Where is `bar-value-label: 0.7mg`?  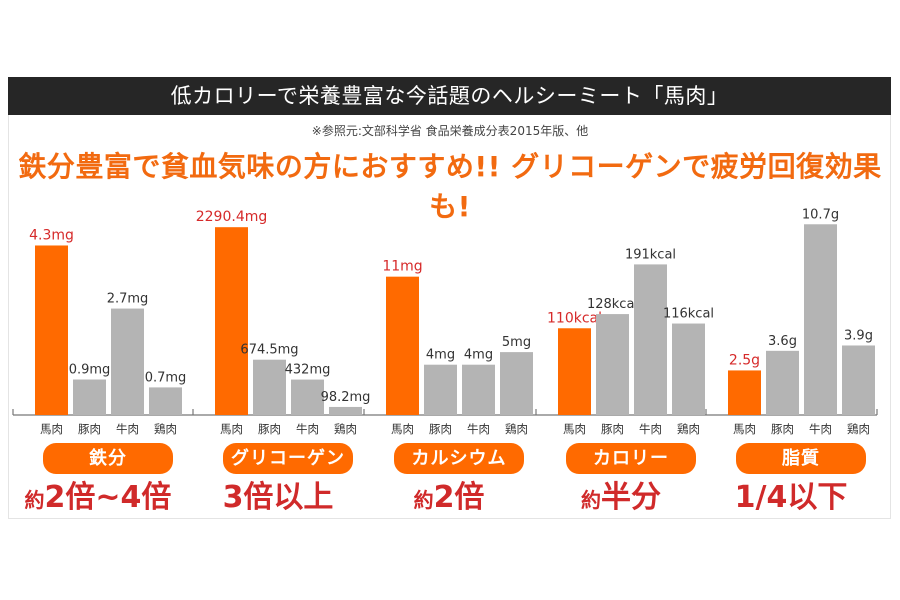
bar-value-label: 0.7mg is located at coordinates (166, 377).